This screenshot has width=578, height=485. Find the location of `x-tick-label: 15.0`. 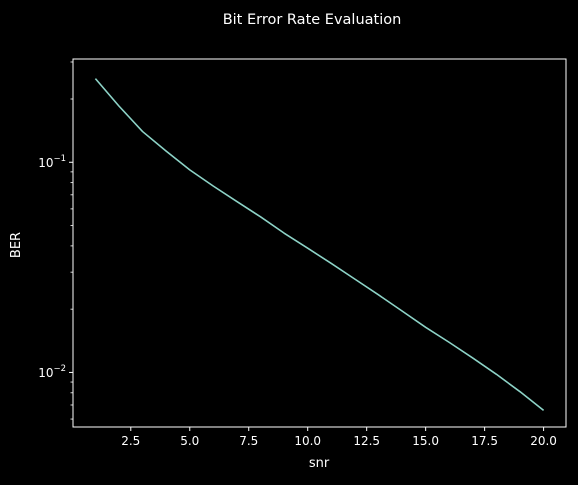

x-tick-label: 15.0 is located at coordinates (425, 441).